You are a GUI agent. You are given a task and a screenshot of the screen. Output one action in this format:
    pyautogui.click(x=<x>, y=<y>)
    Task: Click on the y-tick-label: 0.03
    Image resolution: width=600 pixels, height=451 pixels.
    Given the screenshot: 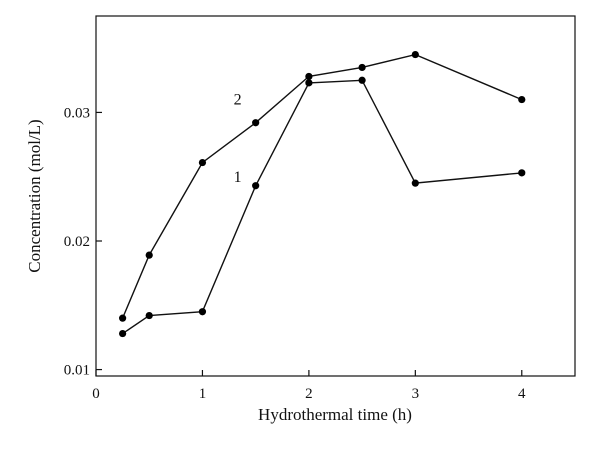 What is the action you would take?
    pyautogui.click(x=77, y=113)
    